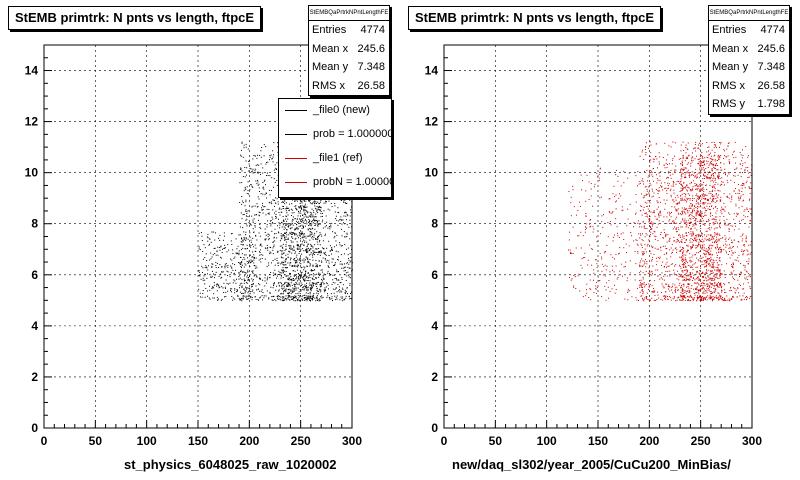  What do you see at coordinates (330, 67) in the screenshot?
I see `stats-label: Mean y` at bounding box center [330, 67].